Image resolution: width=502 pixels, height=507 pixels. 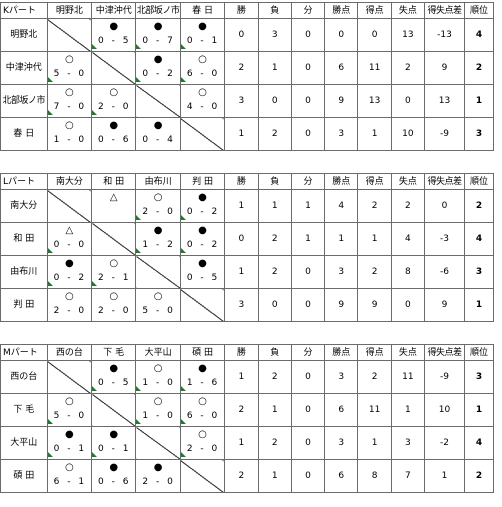 I want to click on stat-header: 失点, so click(x=408, y=352).